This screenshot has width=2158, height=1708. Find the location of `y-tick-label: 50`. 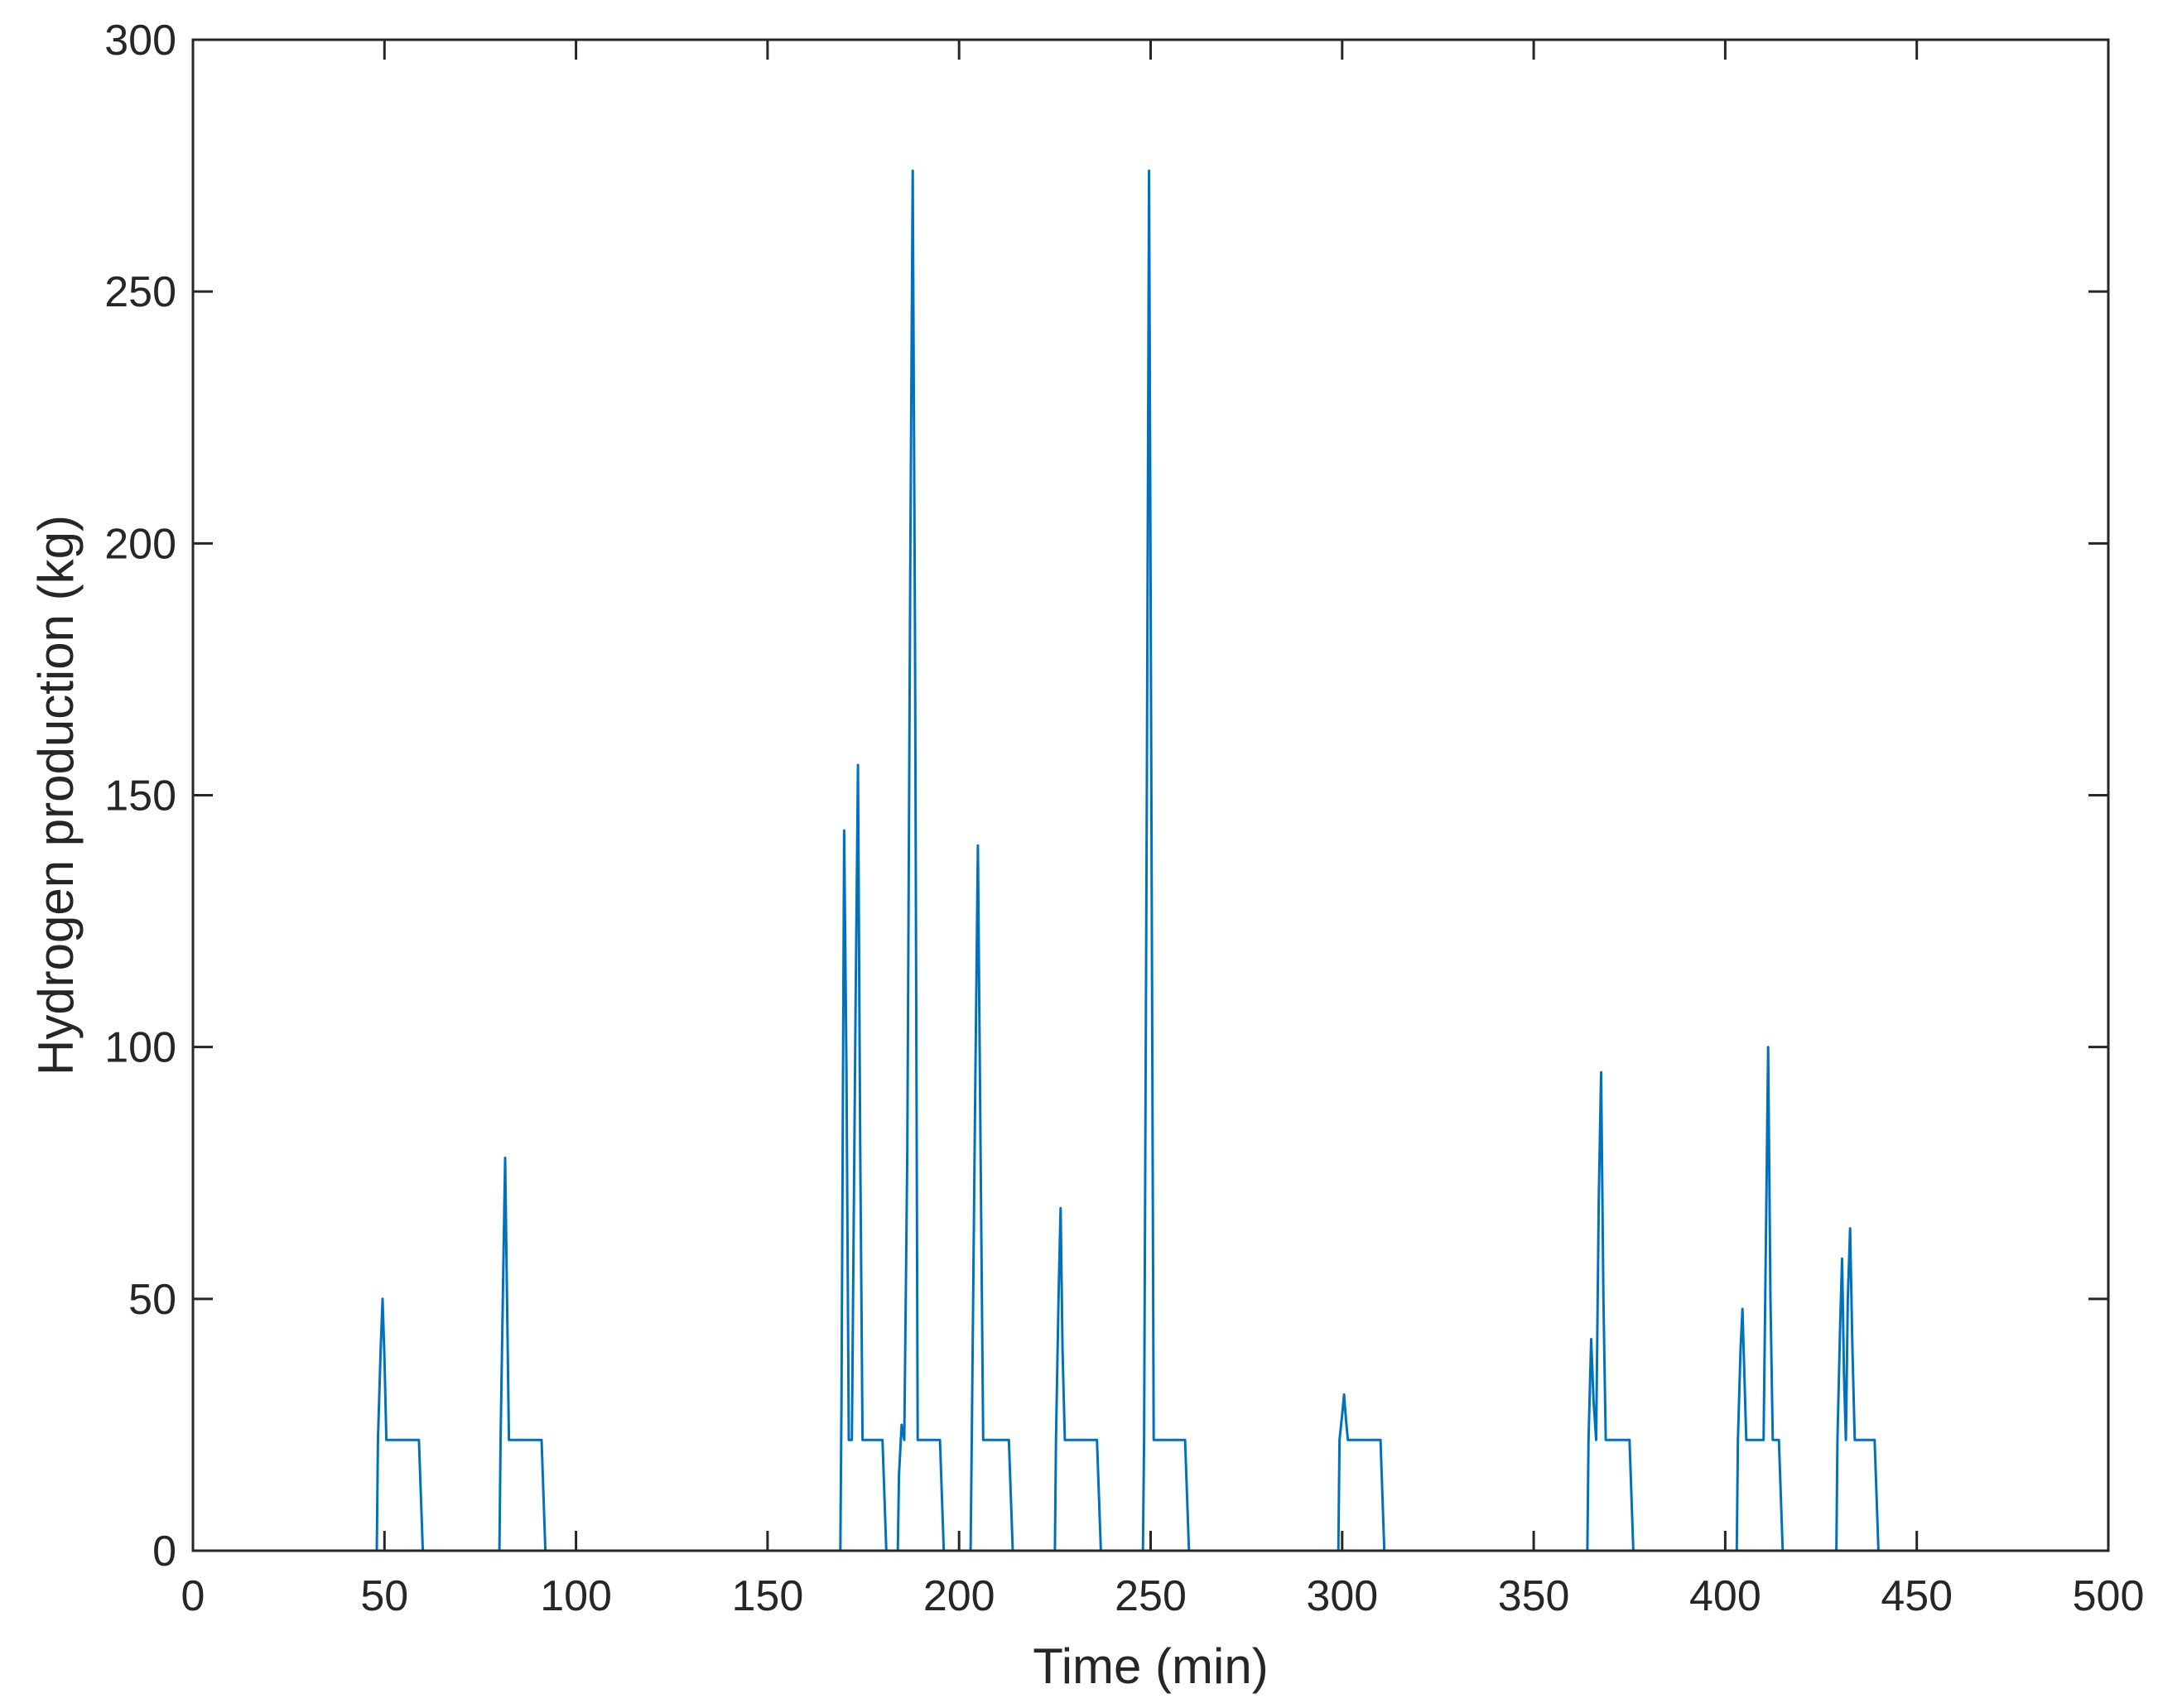

y-tick-label: 50 is located at coordinates (152, 1300).